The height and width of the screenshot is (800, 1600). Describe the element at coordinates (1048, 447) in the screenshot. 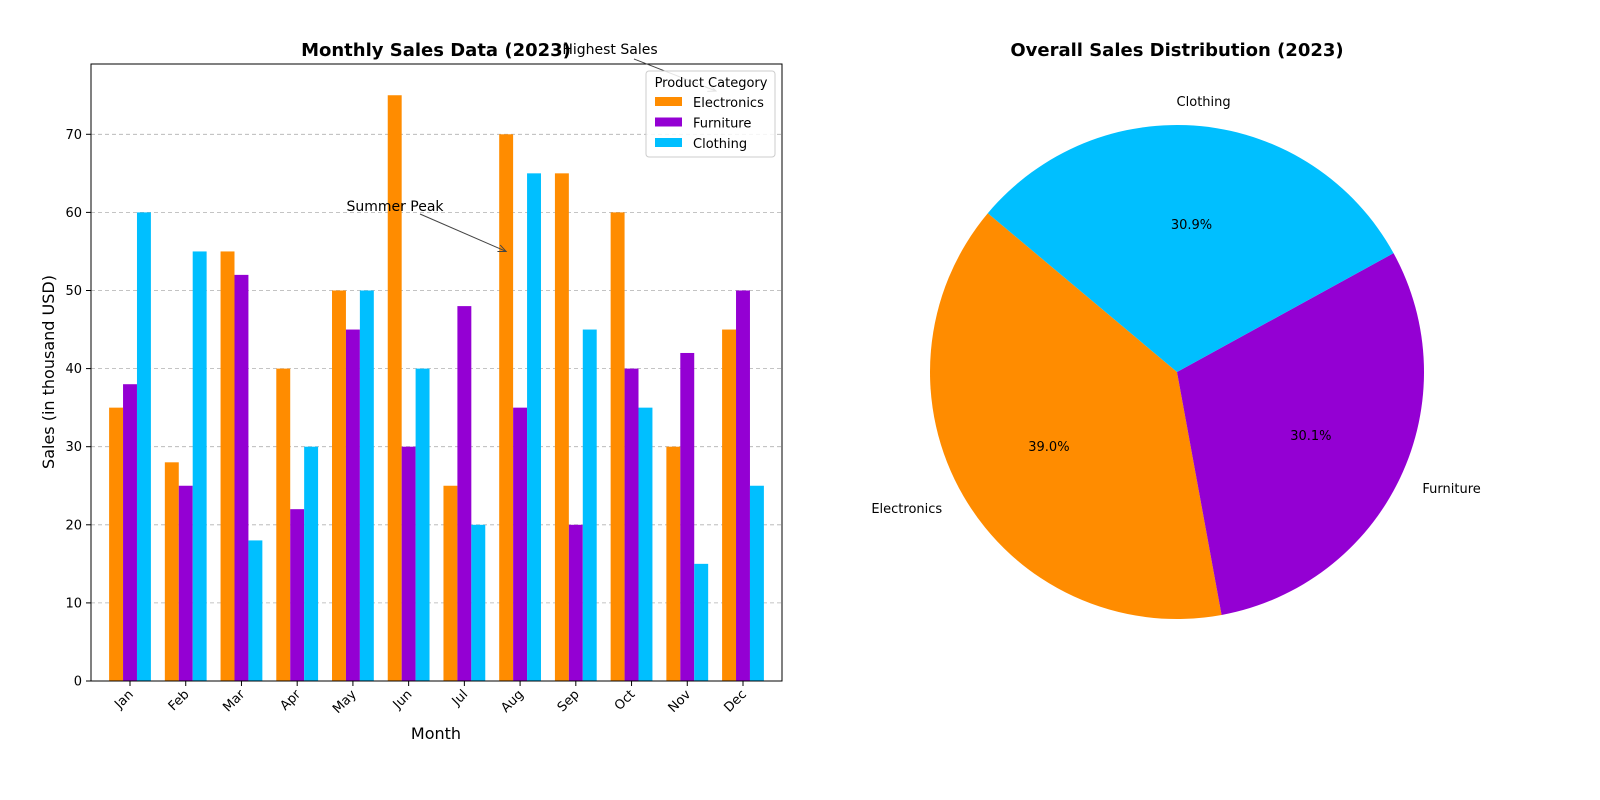

I see `pie-percent-label: 39.0%` at that location.